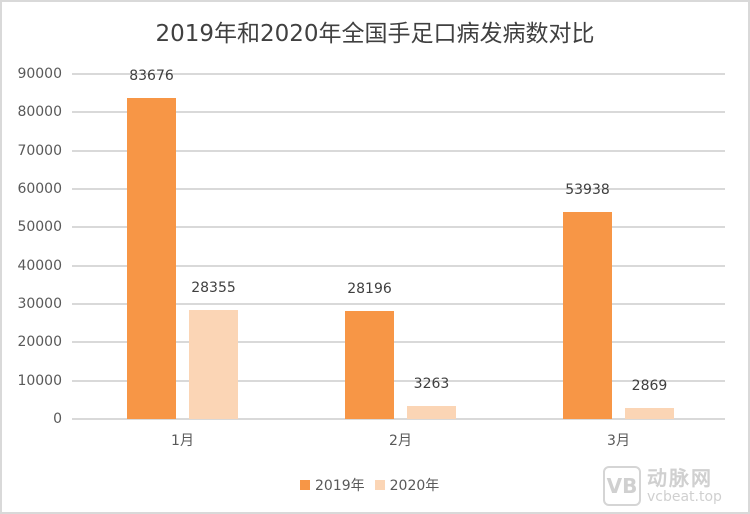  I want to click on y-tick-label: 0, so click(57, 419).